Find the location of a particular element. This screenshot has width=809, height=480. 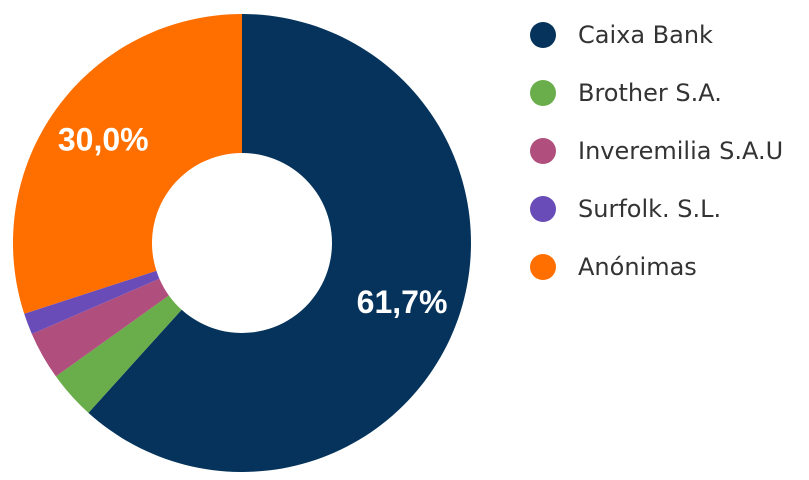

legend-item-brother-s-a: Brother S.A. is located at coordinates (656, 93).